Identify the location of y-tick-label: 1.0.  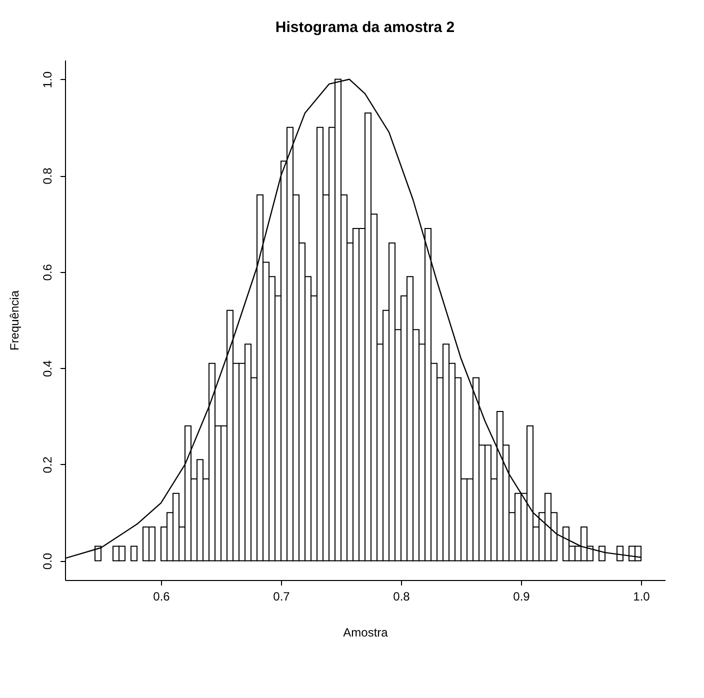
(47, 79).